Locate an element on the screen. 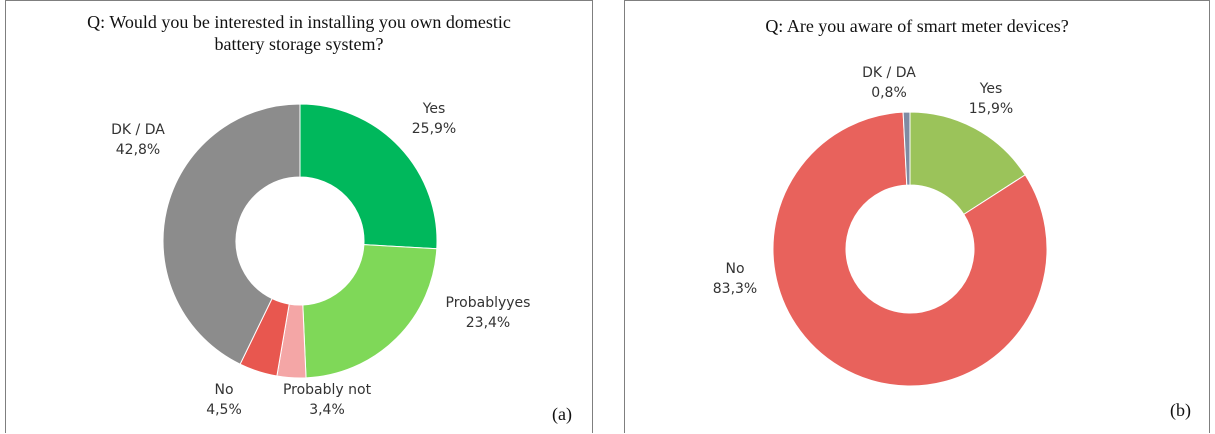  panel-label-b: (b) is located at coordinates (1180, 410).